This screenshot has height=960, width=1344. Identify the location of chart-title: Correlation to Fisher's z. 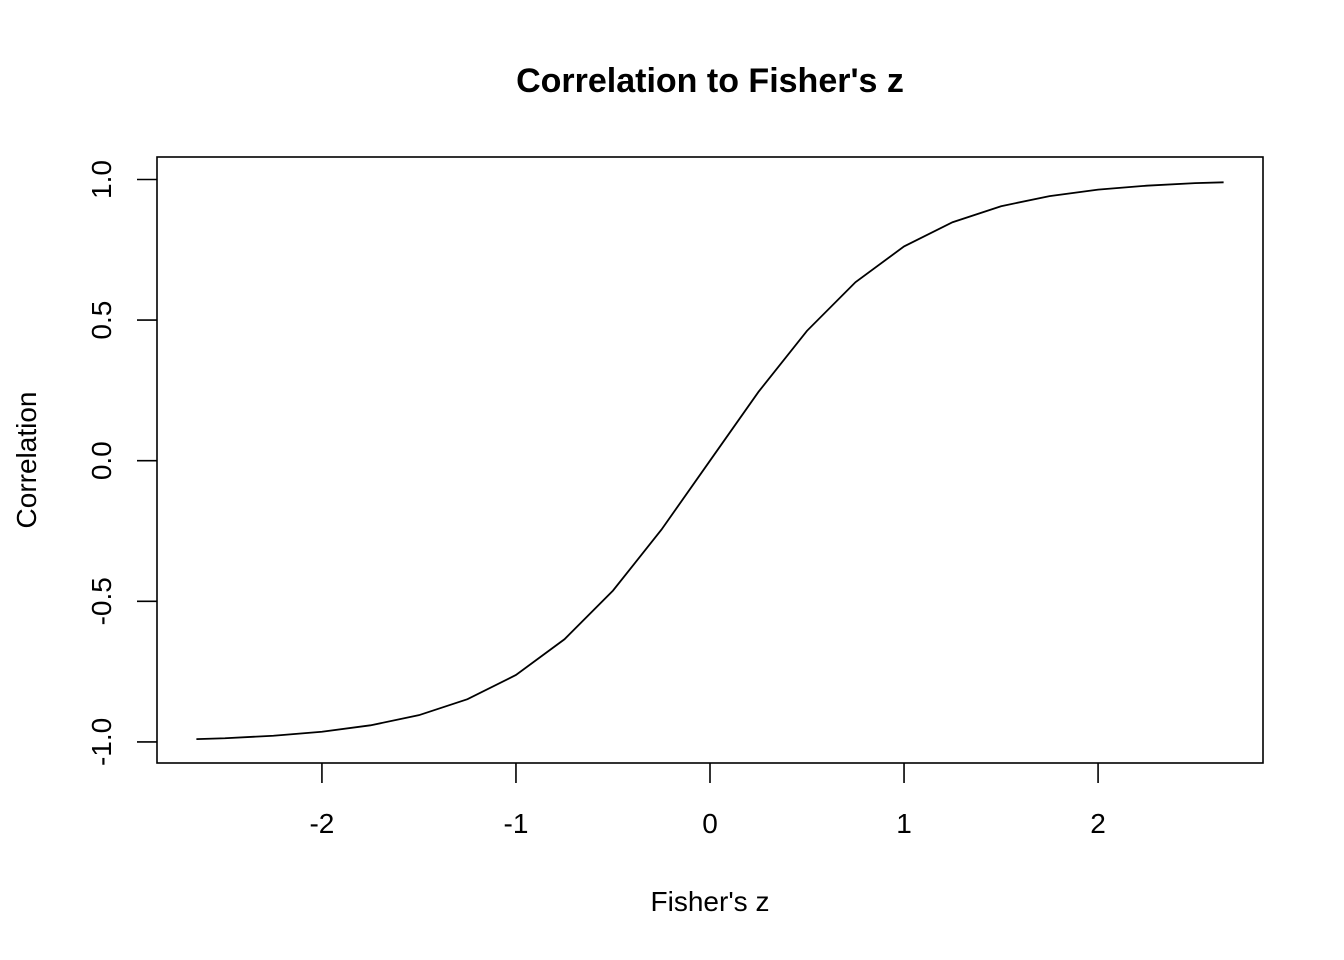
(710, 81).